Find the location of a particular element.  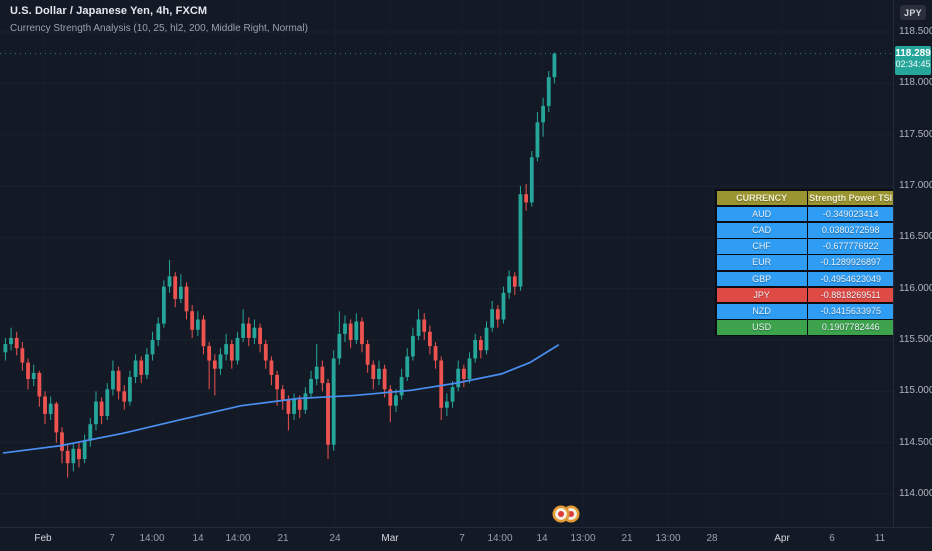

time-axis-label: 28 is located at coordinates (712, 538).